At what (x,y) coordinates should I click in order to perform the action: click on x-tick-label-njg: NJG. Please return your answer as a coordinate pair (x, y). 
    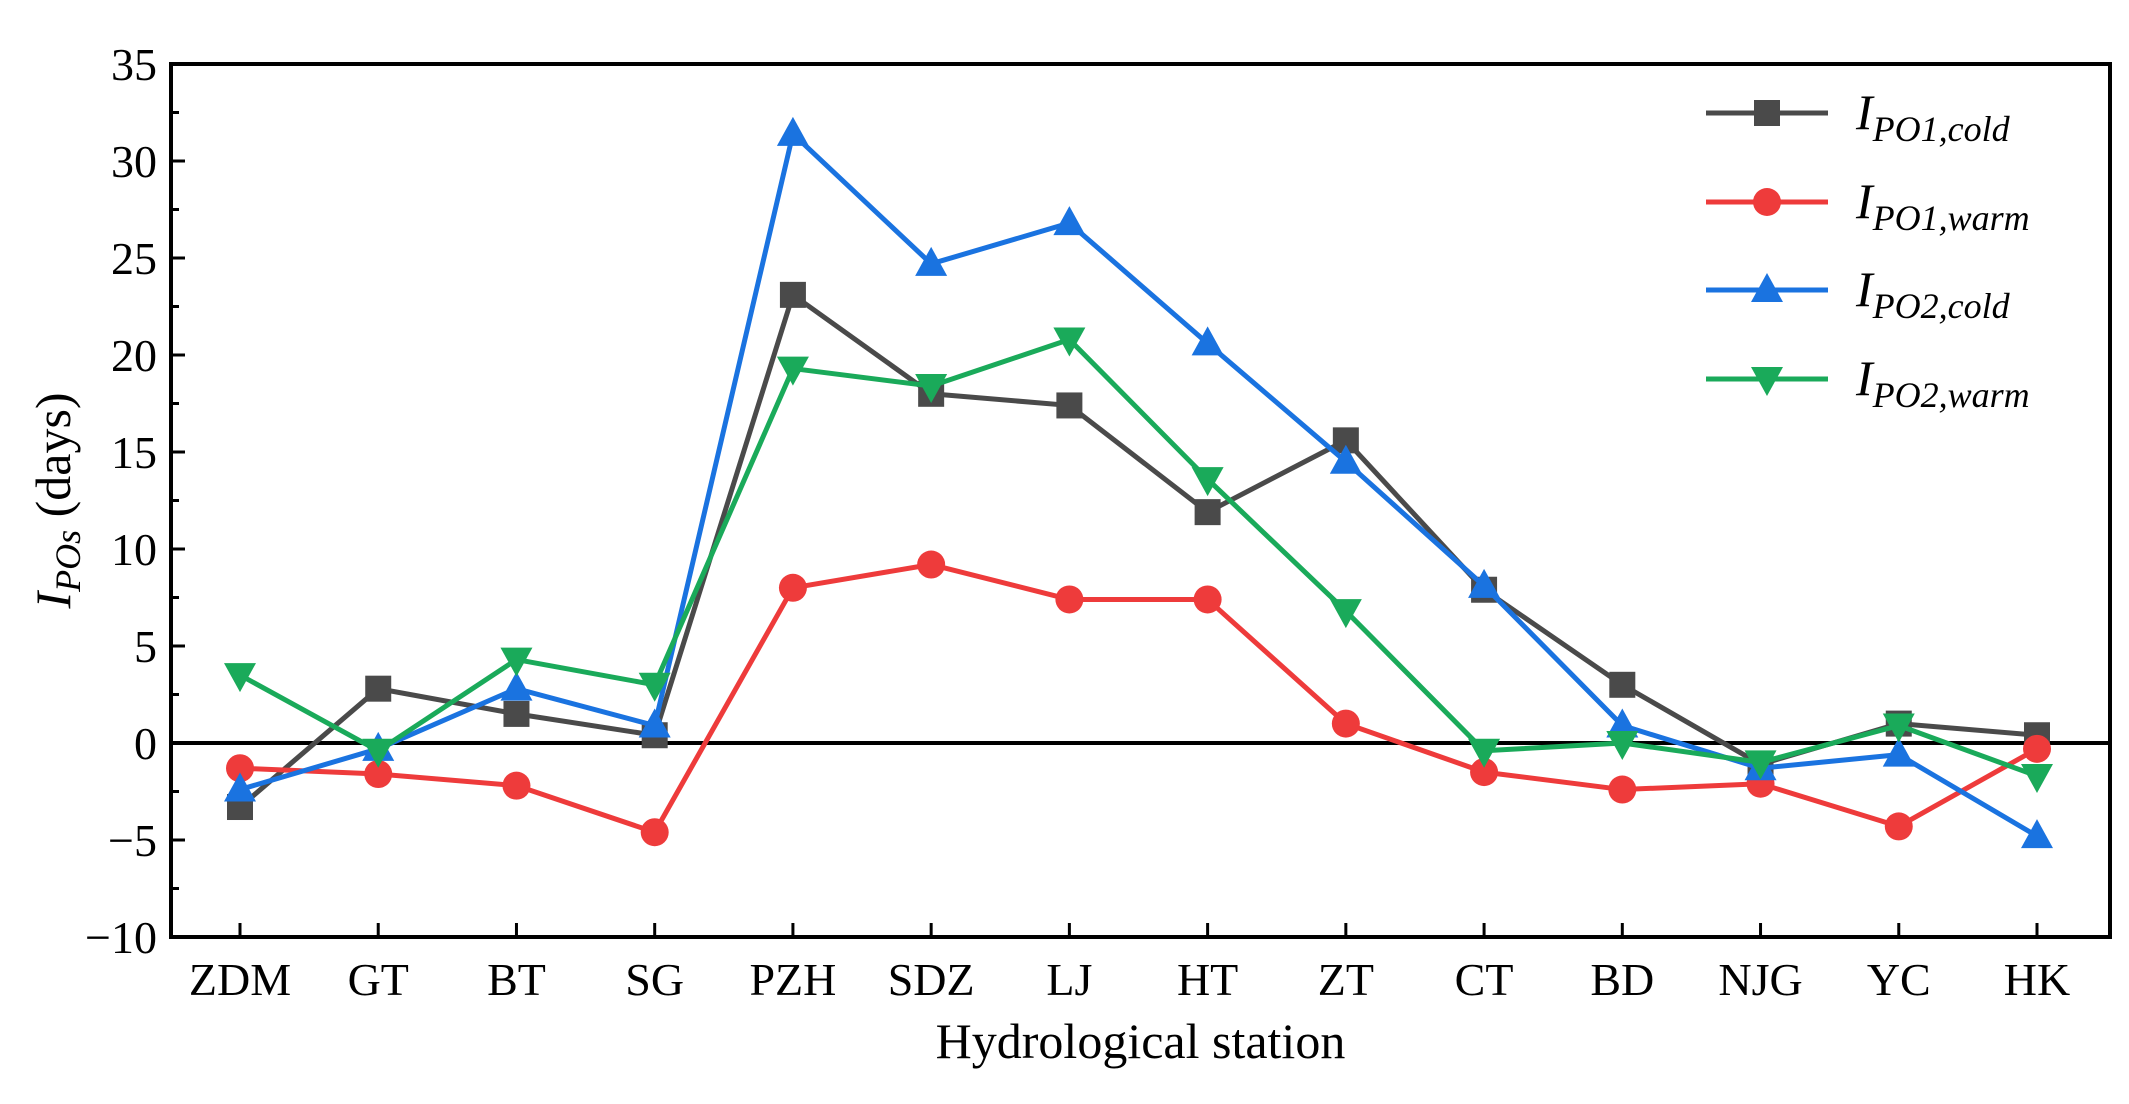
    Looking at the image, I should click on (1760, 979).